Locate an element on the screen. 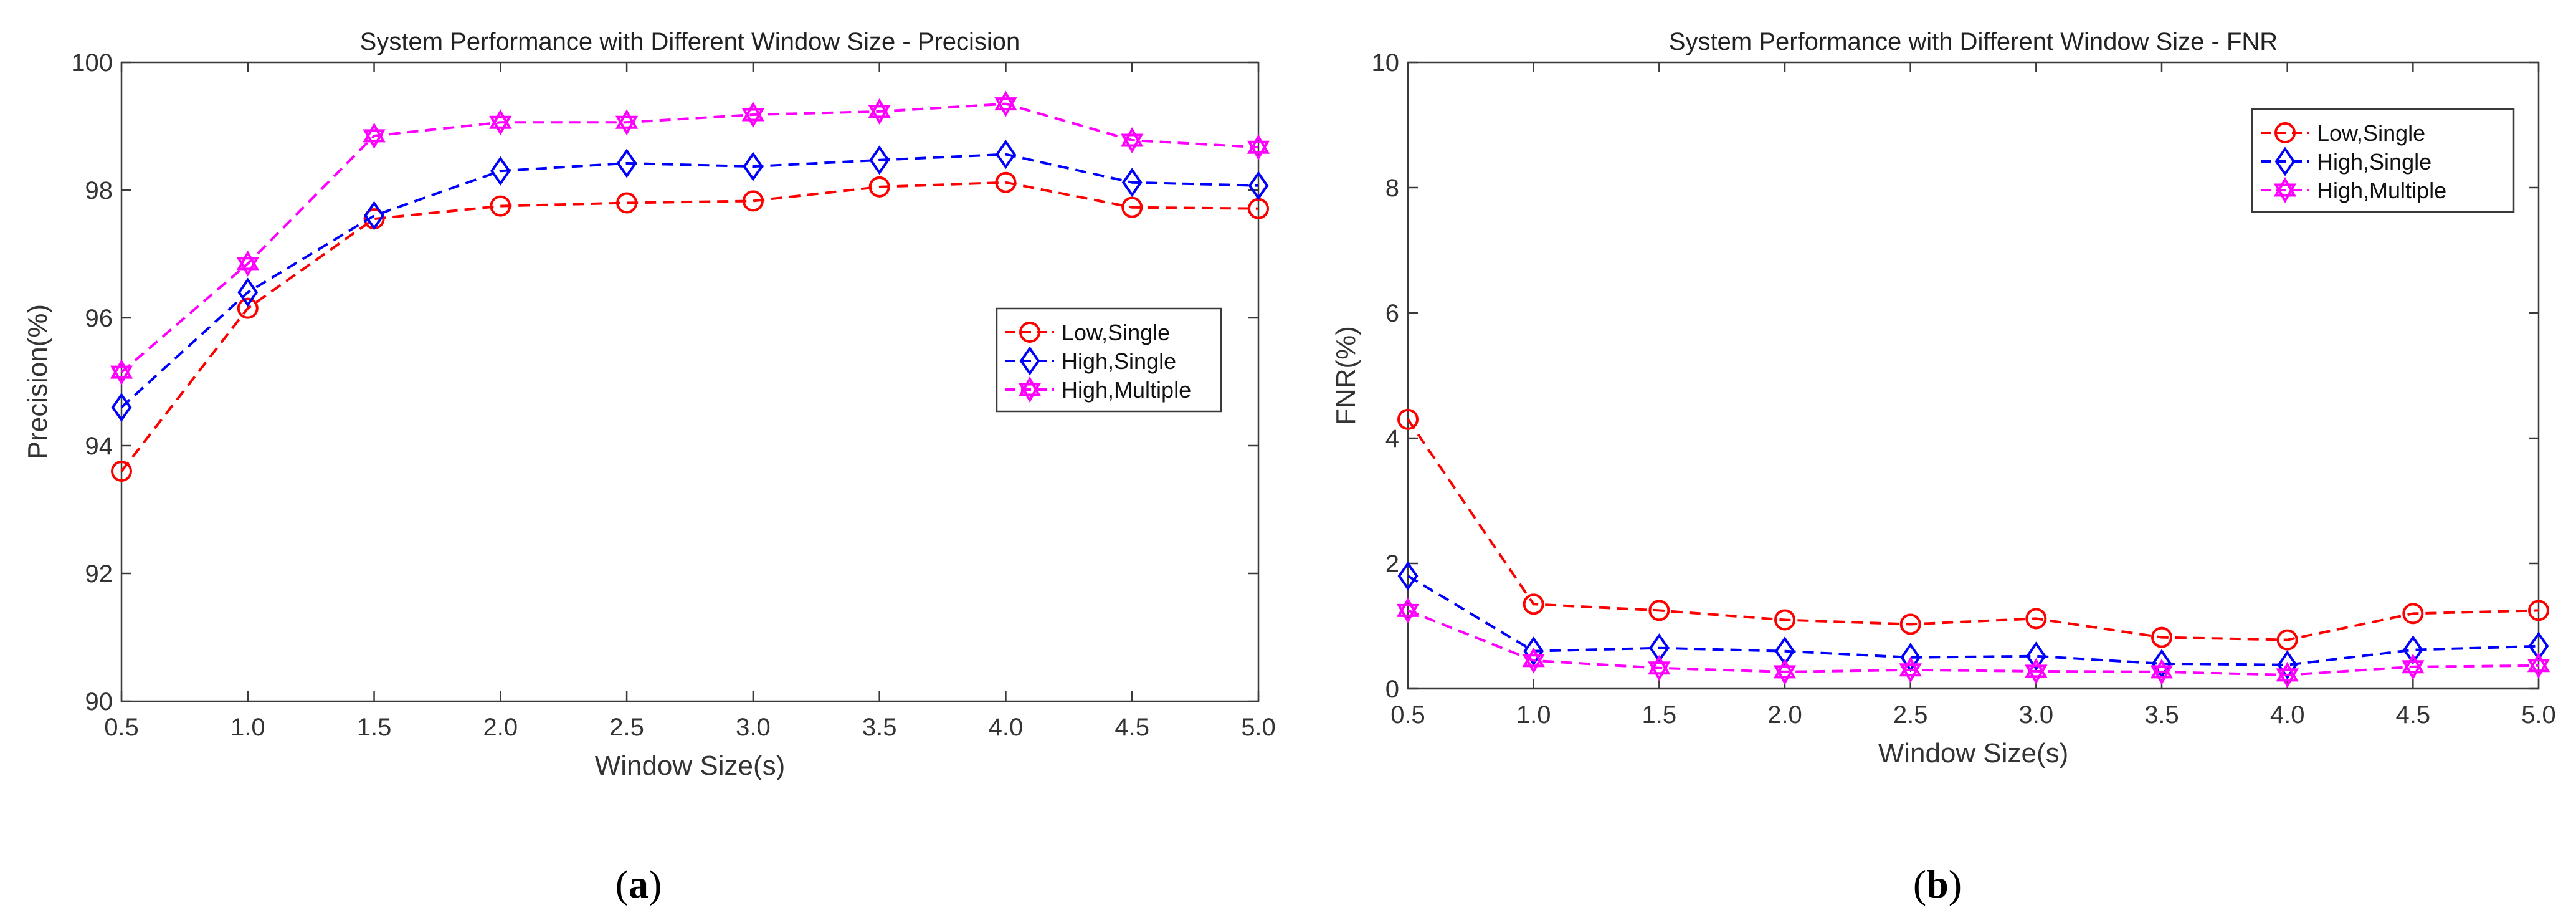 This screenshot has width=2576, height=910. precision-legend-2-marker is located at coordinates (1030, 390).